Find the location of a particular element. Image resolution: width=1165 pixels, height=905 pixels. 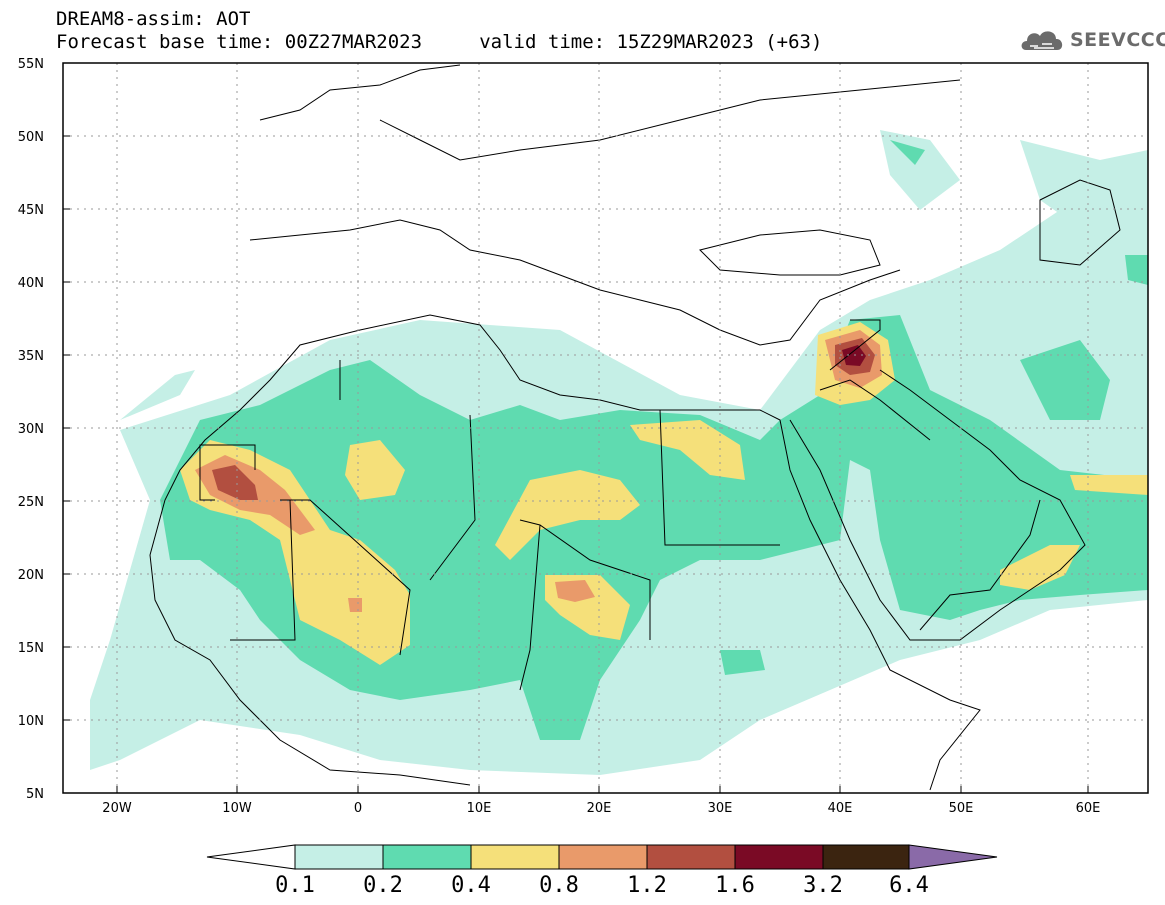

colorbar-low-arrow is located at coordinates (251, 857).